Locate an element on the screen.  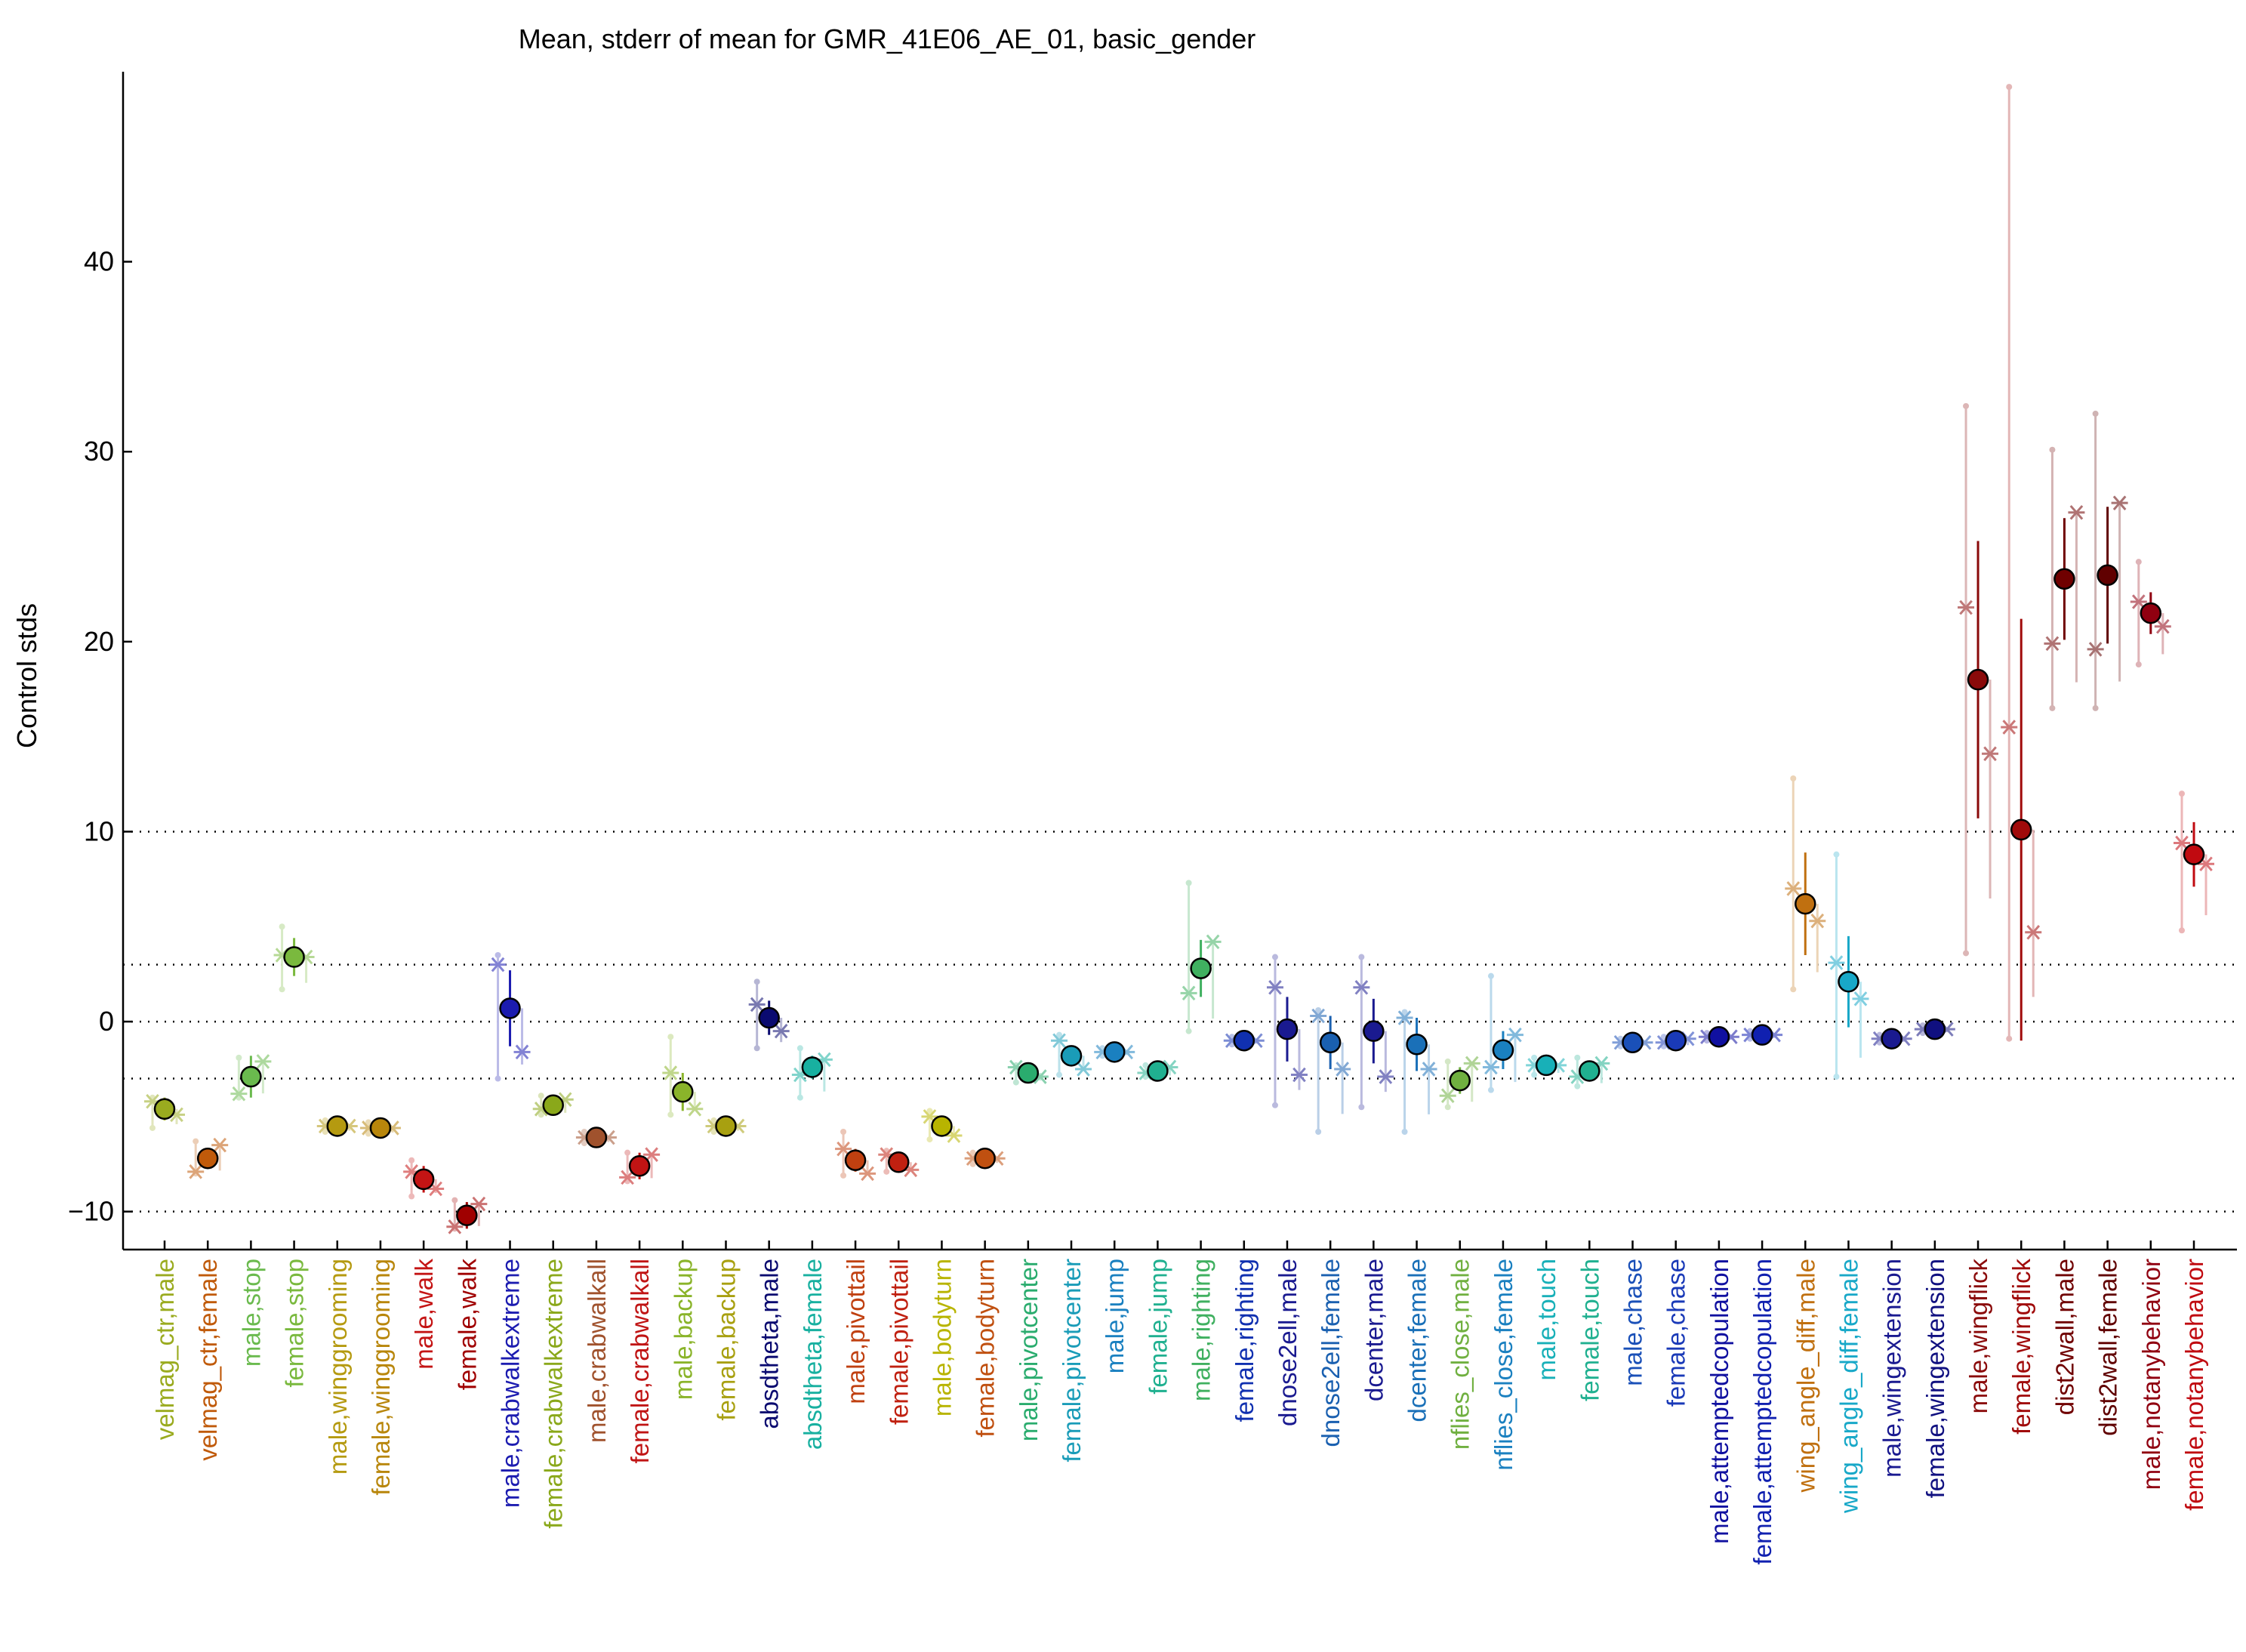
x-tick-label: dcenter,female is located at coordinates (1417, 1341).